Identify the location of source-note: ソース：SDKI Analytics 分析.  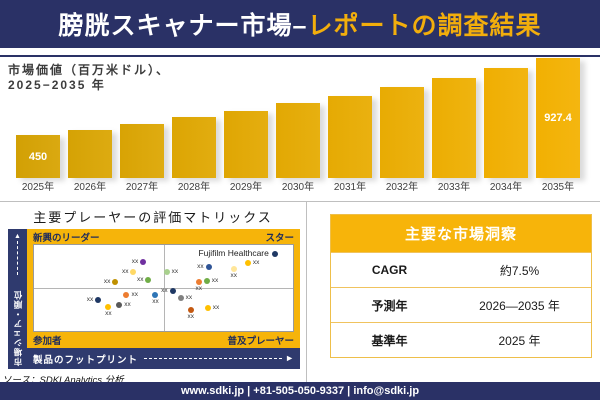
(63, 380).